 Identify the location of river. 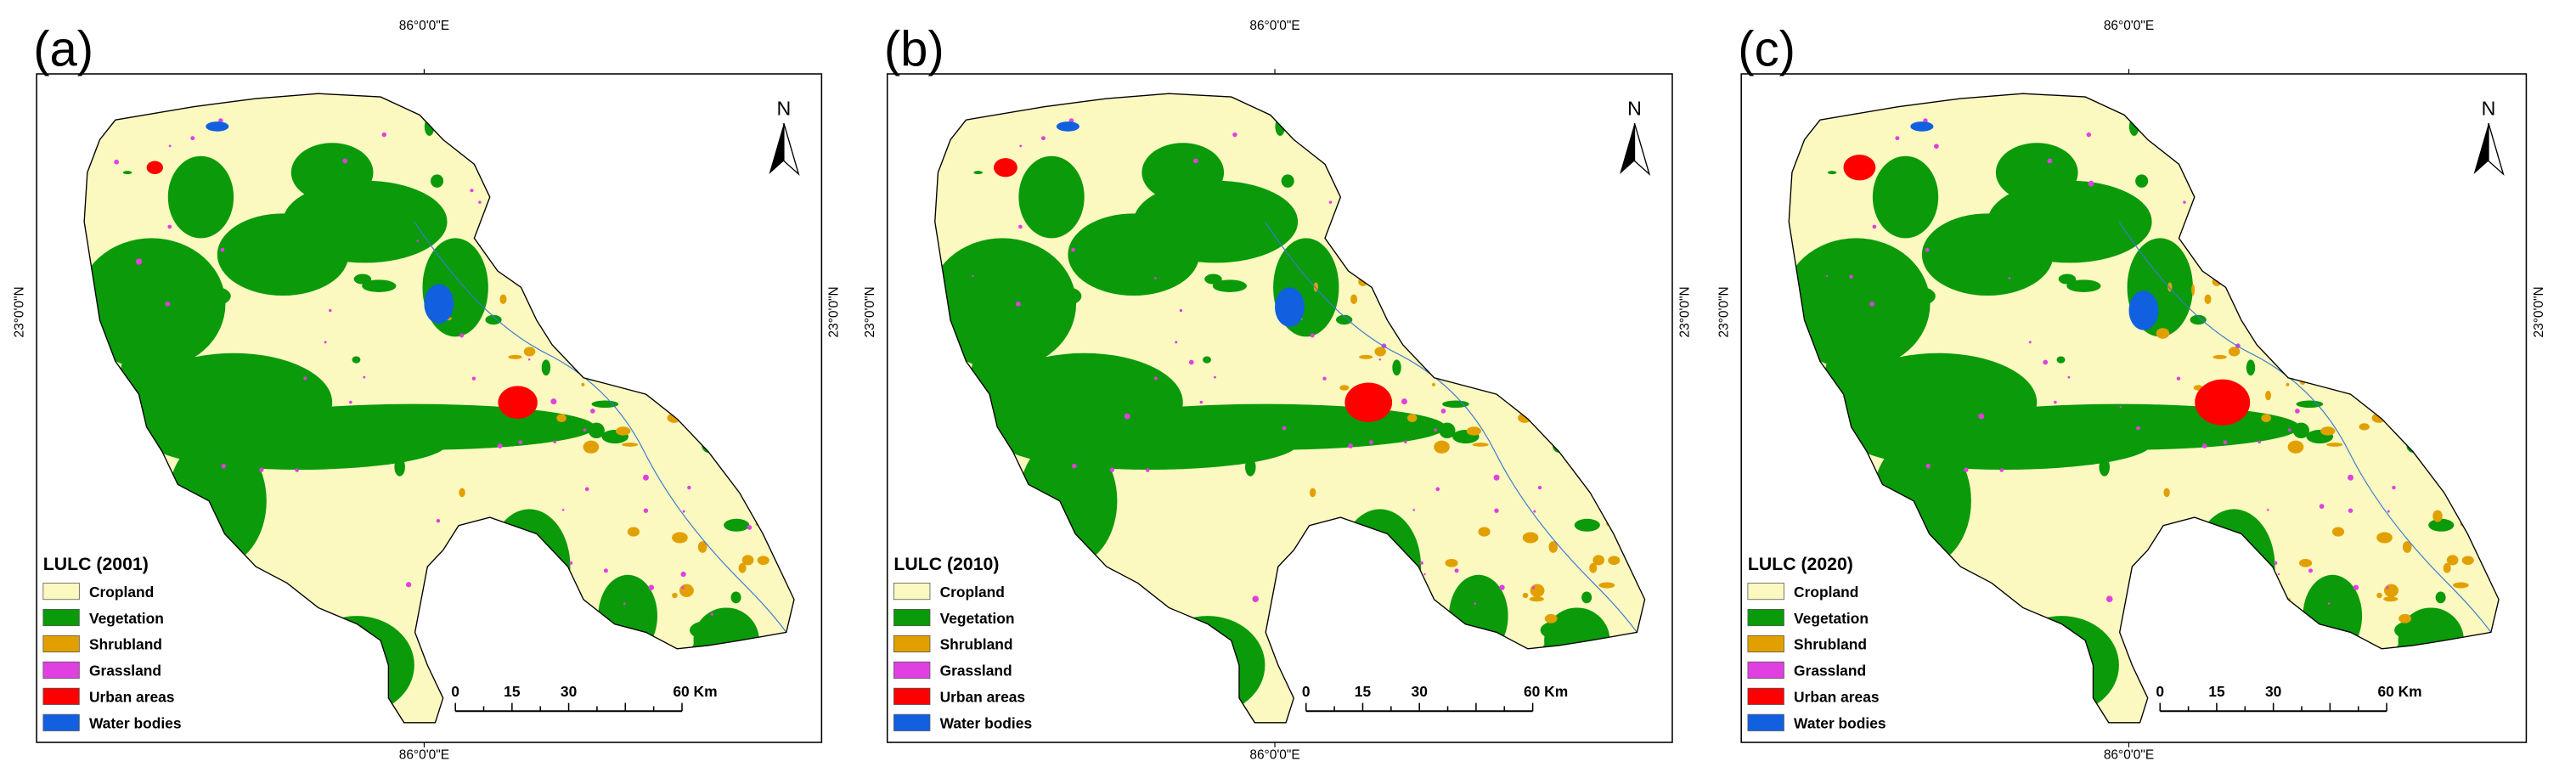
(1454, 452).